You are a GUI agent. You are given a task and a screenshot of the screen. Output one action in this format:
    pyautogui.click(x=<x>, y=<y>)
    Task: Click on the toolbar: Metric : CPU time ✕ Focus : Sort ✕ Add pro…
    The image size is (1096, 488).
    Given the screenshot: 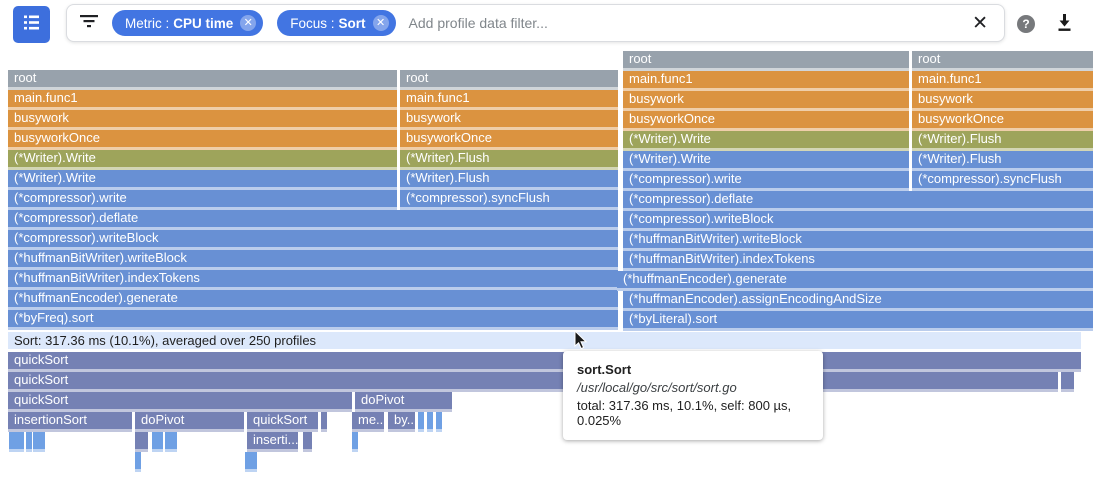 What is the action you would take?
    pyautogui.click(x=548, y=24)
    